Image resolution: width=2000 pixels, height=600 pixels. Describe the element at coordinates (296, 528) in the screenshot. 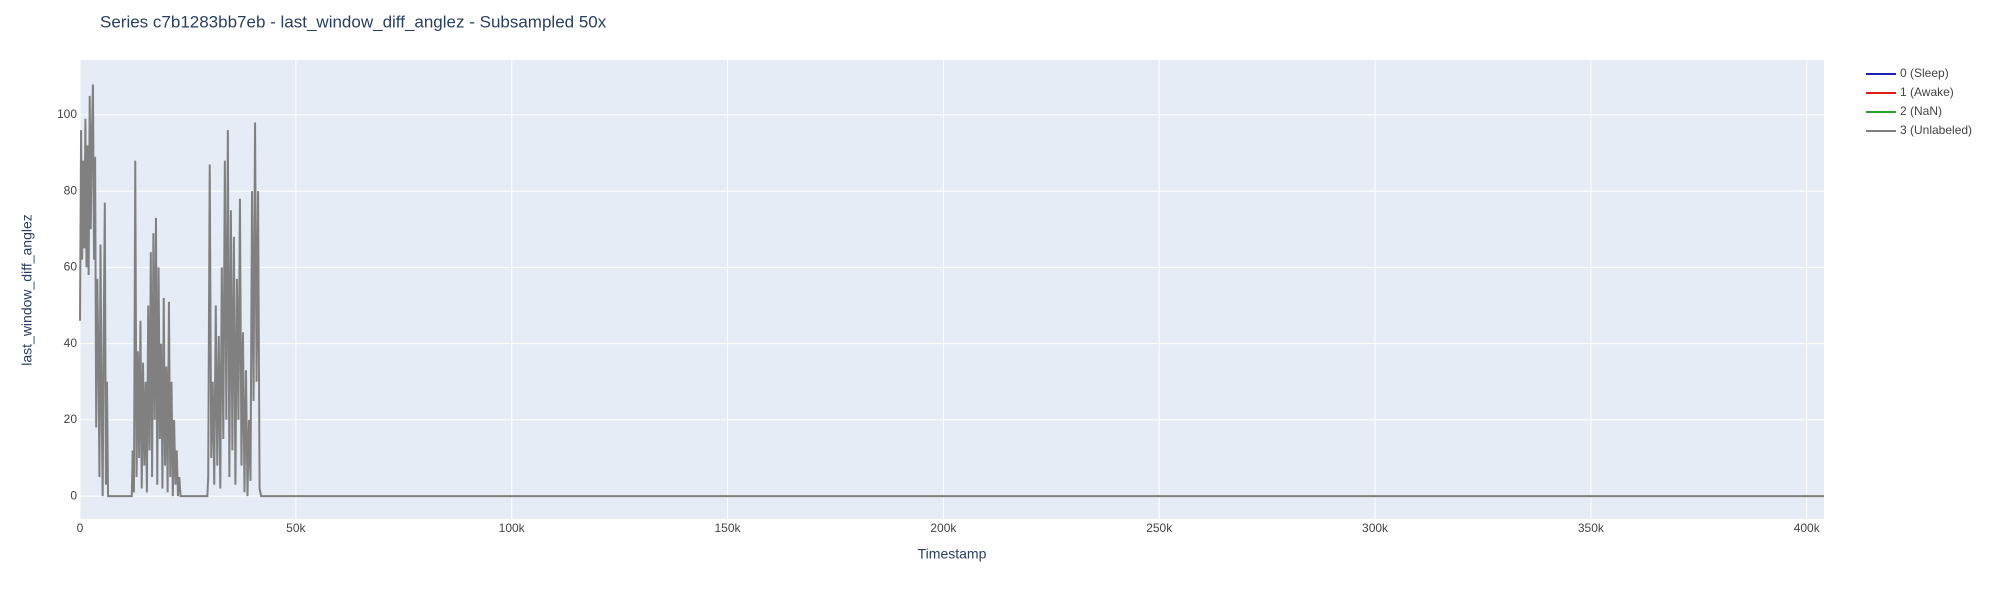

I see `x-tick-label: 50k` at that location.